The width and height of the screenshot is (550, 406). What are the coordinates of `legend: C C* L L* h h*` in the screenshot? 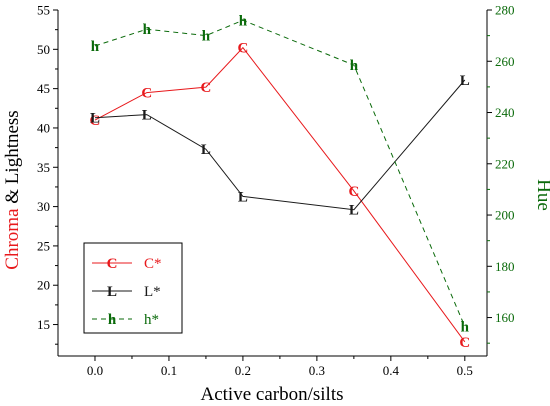 It's located at (133, 288).